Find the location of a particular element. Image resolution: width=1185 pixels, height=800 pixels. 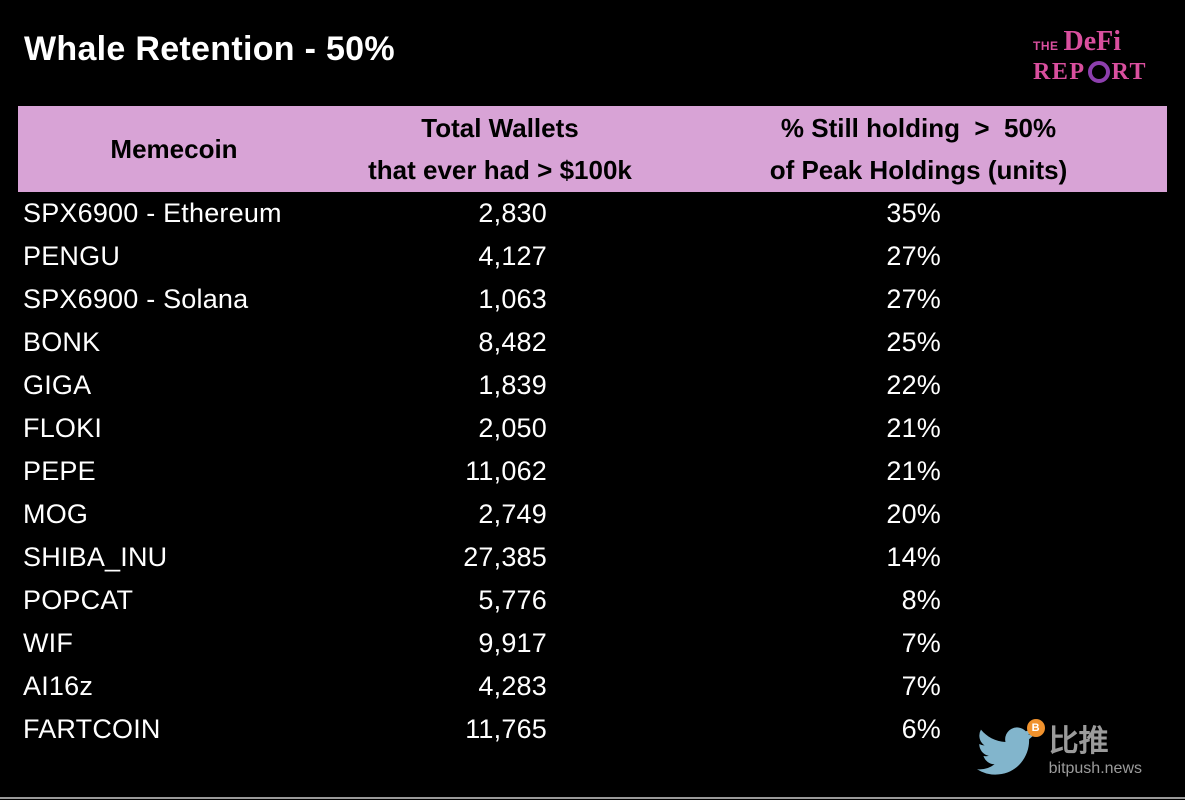

still-holding-header-line1: % Still holding > 50% is located at coordinates (918, 128).